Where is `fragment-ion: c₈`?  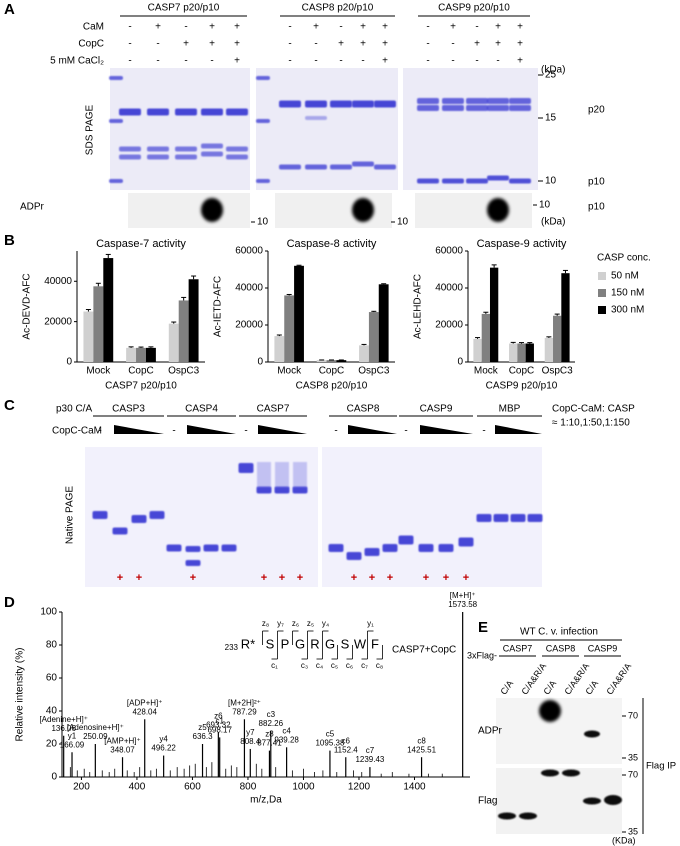 fragment-ion: c₈ is located at coordinates (379, 665).